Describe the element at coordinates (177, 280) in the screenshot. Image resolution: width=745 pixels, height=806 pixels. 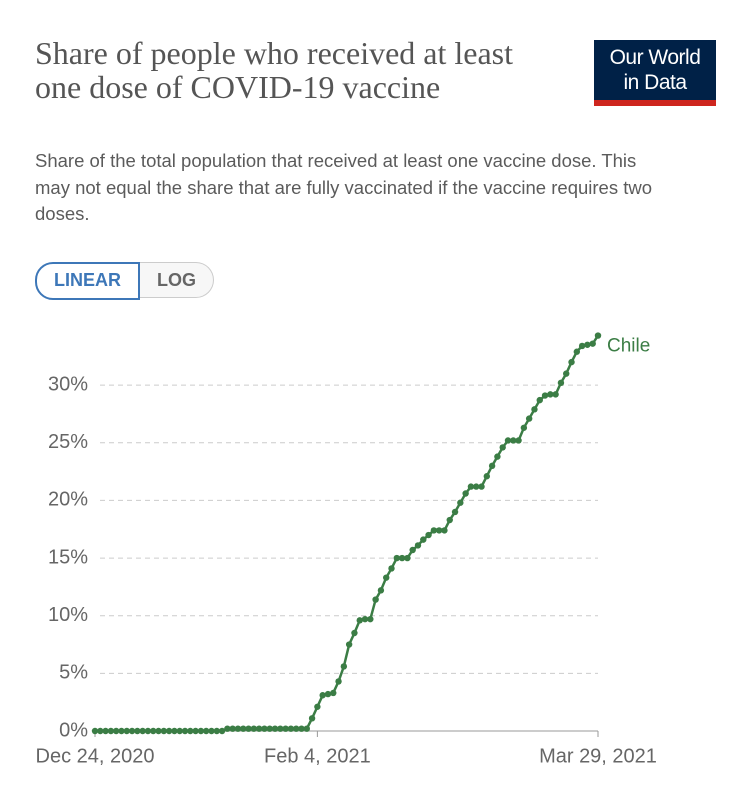
I see `log-button: LOG` at that location.